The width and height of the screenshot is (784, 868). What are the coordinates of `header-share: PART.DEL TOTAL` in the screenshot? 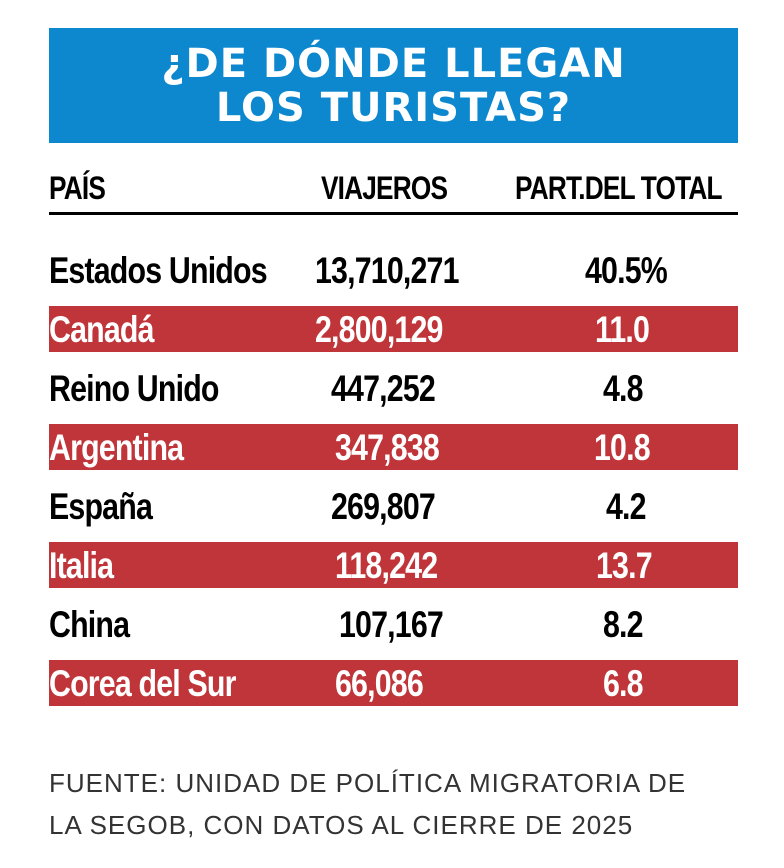 It's located at (619, 188).